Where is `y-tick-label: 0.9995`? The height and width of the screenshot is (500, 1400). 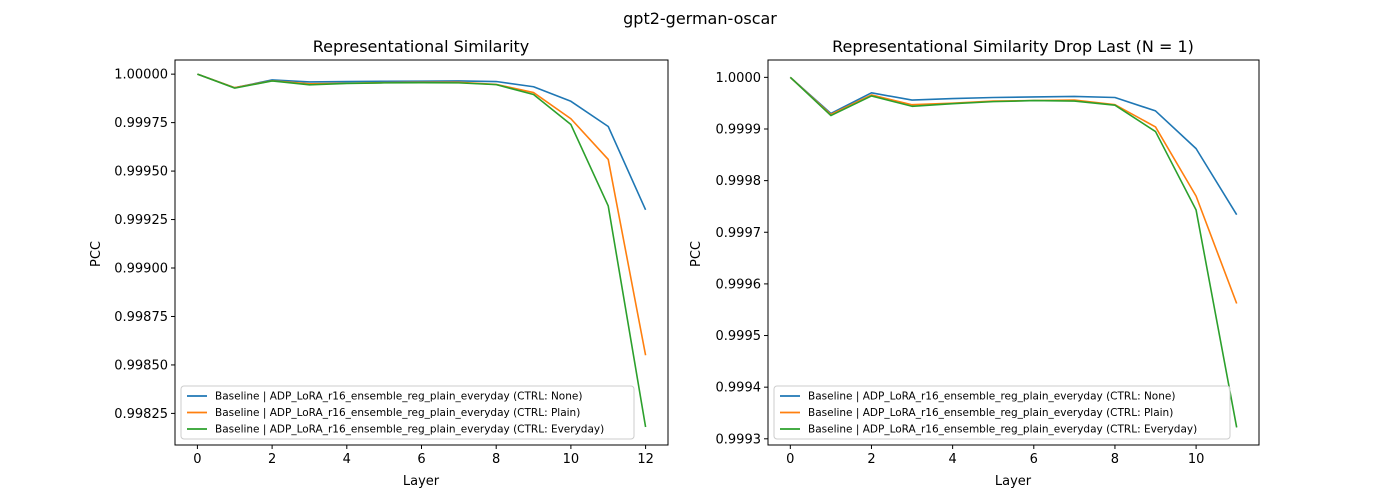
y-tick-label: 0.9995 is located at coordinates (739, 336).